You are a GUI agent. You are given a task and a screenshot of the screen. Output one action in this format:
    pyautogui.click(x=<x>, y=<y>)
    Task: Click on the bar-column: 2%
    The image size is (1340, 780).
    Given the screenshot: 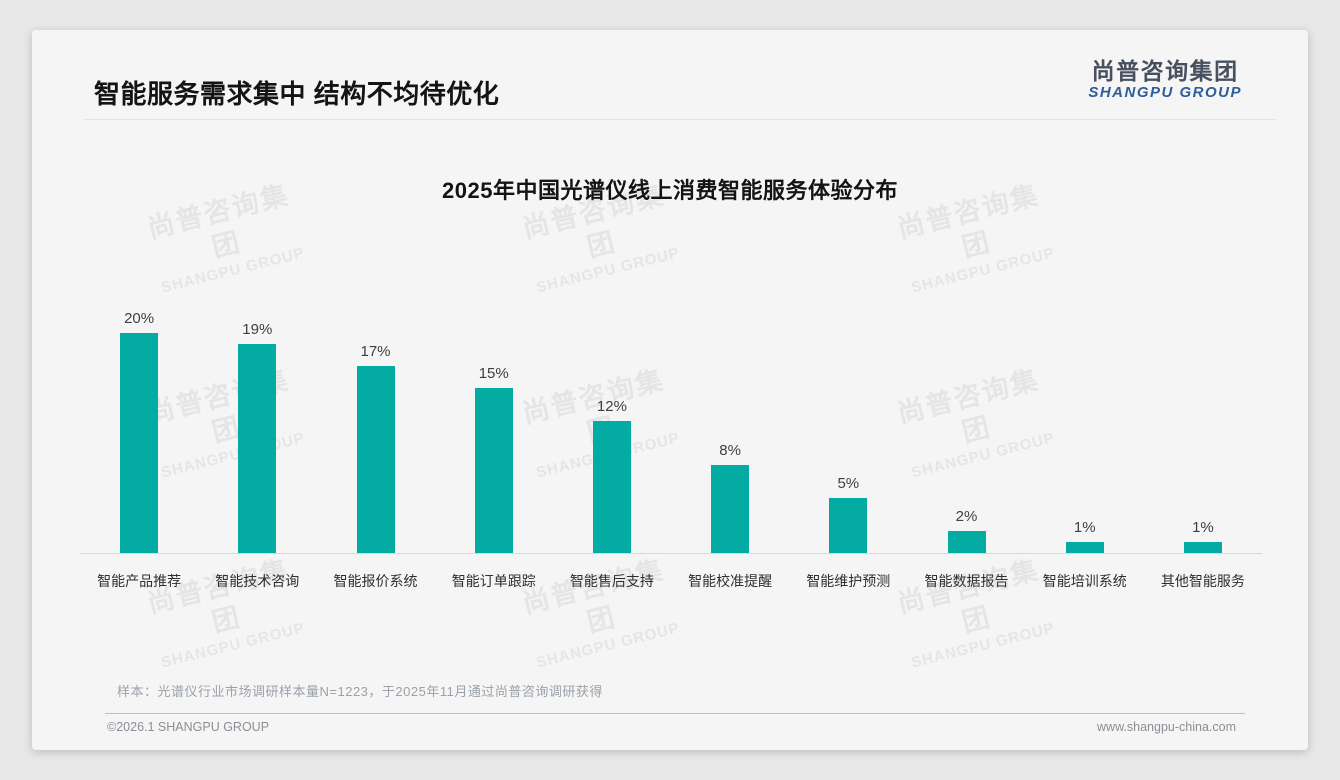 What is the action you would take?
    pyautogui.click(x=966, y=425)
    